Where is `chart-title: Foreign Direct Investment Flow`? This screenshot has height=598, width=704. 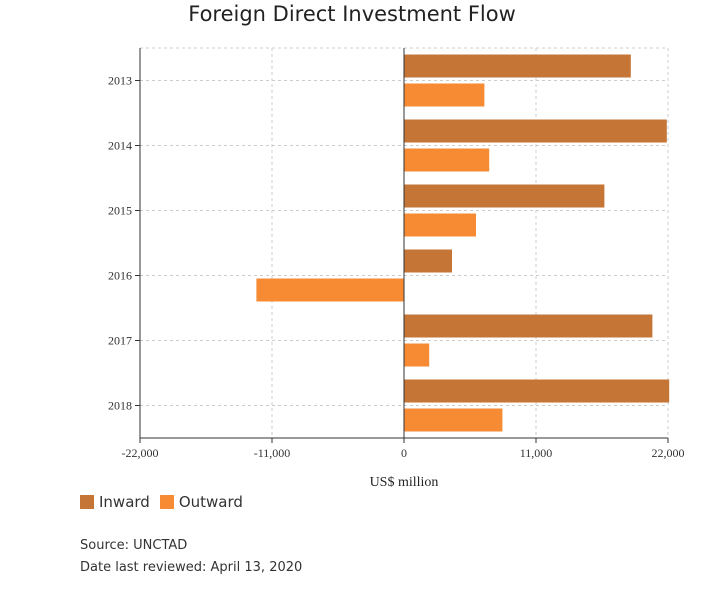
chart-title: Foreign Direct Investment Flow is located at coordinates (352, 14).